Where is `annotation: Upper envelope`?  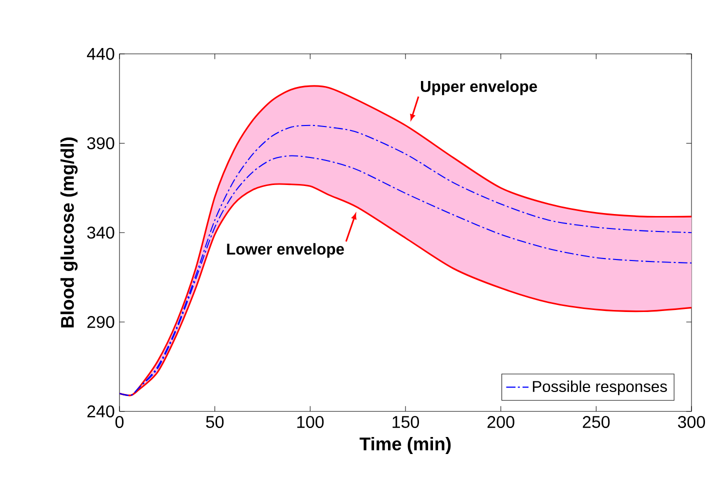 annotation: Upper envelope is located at coordinates (479, 88).